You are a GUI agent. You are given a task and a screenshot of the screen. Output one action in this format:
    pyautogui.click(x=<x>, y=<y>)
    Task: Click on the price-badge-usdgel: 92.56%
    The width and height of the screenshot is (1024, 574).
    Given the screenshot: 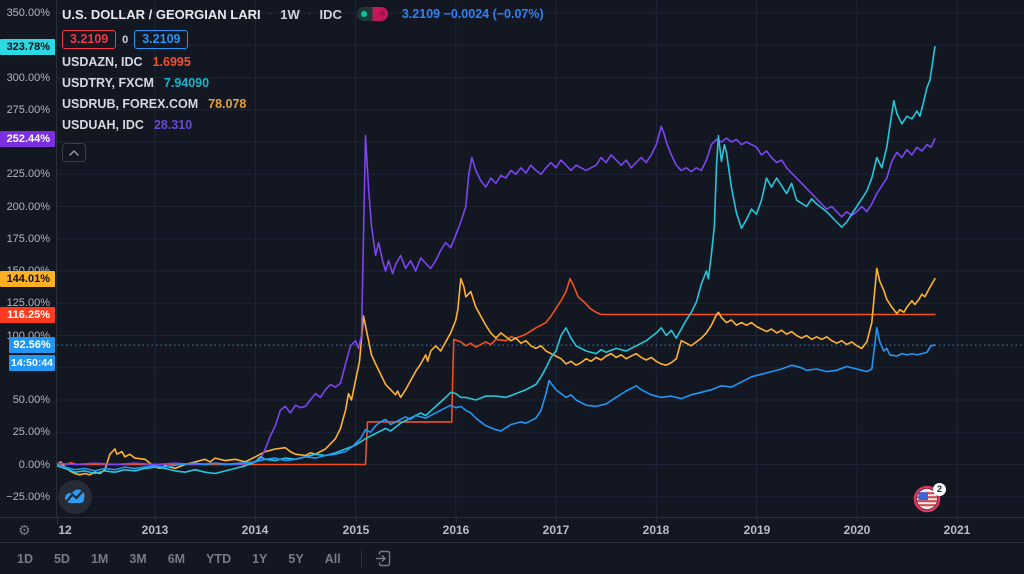 What is the action you would take?
    pyautogui.click(x=32, y=345)
    